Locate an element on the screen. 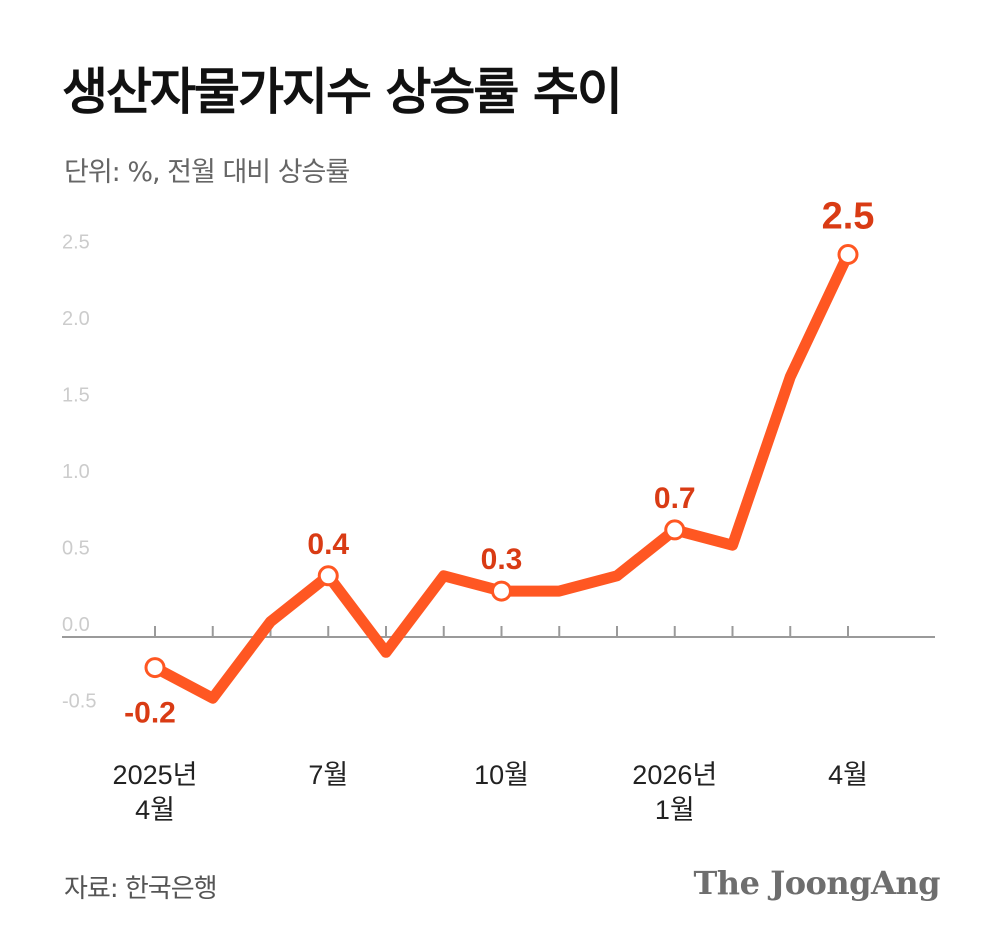 The width and height of the screenshot is (1000, 944). data-label: -0.2 is located at coordinates (150, 713).